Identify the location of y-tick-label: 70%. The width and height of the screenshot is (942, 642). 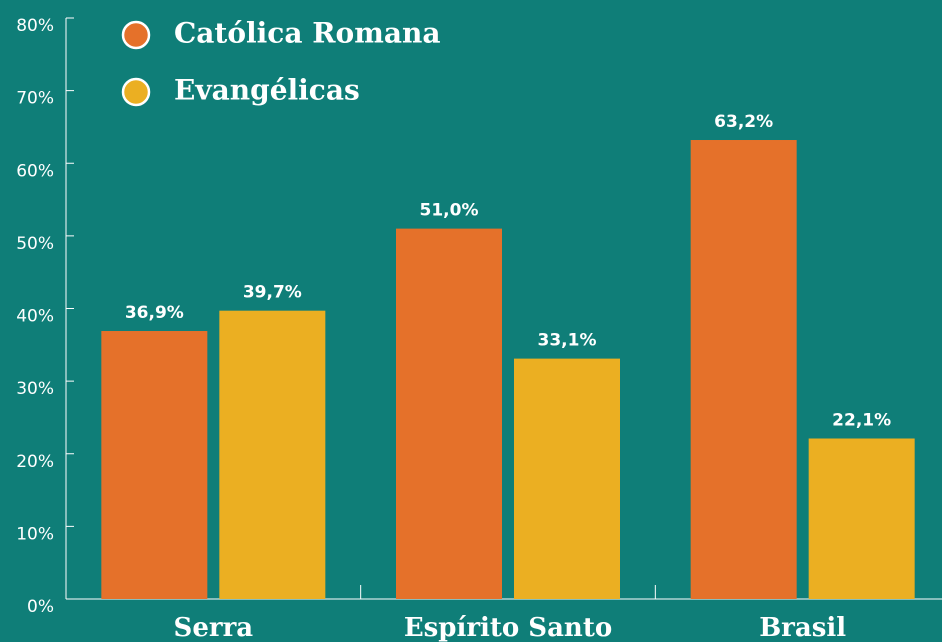
(35, 99).